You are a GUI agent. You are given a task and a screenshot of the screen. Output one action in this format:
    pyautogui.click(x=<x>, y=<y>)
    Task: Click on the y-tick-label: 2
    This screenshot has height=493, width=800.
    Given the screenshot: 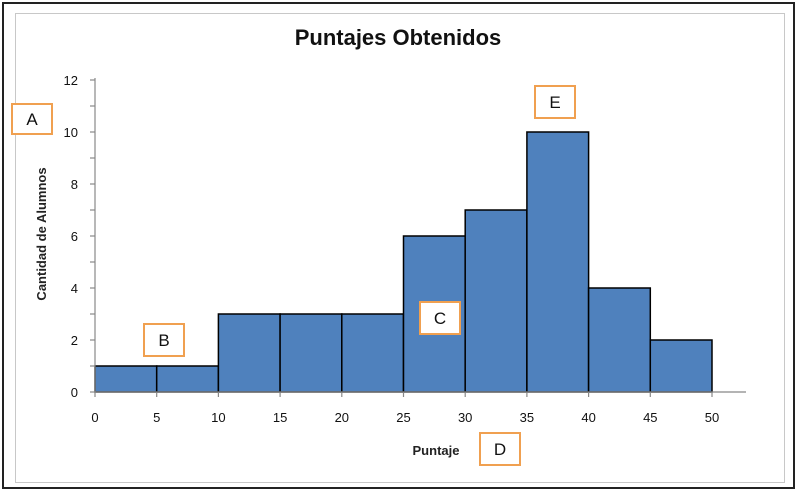 What is the action you would take?
    pyautogui.click(x=74, y=340)
    